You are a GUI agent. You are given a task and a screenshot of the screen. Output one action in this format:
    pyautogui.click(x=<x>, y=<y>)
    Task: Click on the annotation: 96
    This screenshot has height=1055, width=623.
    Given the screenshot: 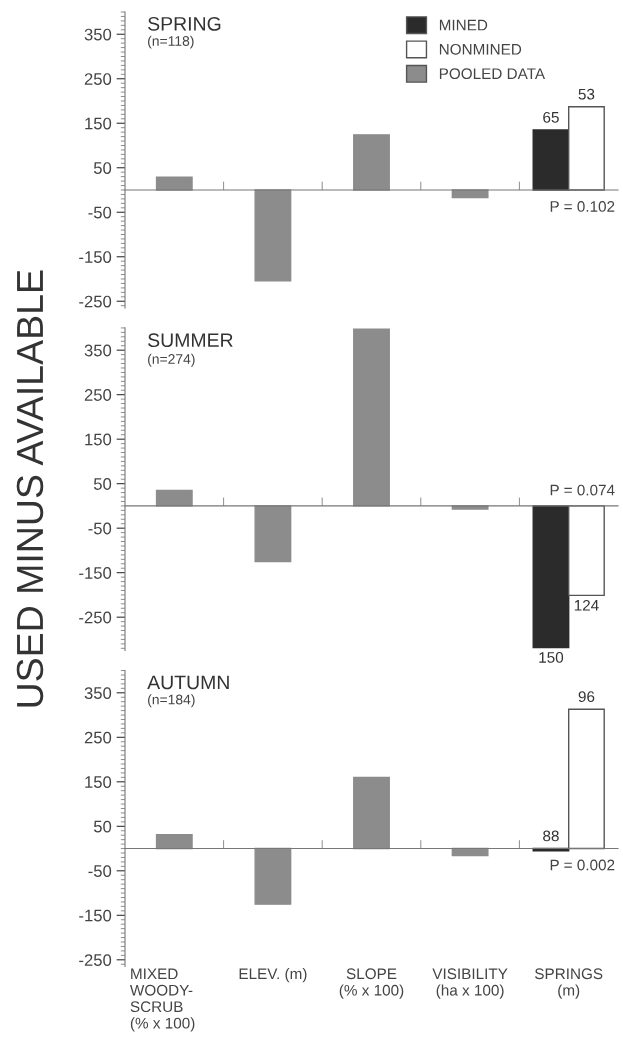 What is the action you would take?
    pyautogui.click(x=586, y=697)
    